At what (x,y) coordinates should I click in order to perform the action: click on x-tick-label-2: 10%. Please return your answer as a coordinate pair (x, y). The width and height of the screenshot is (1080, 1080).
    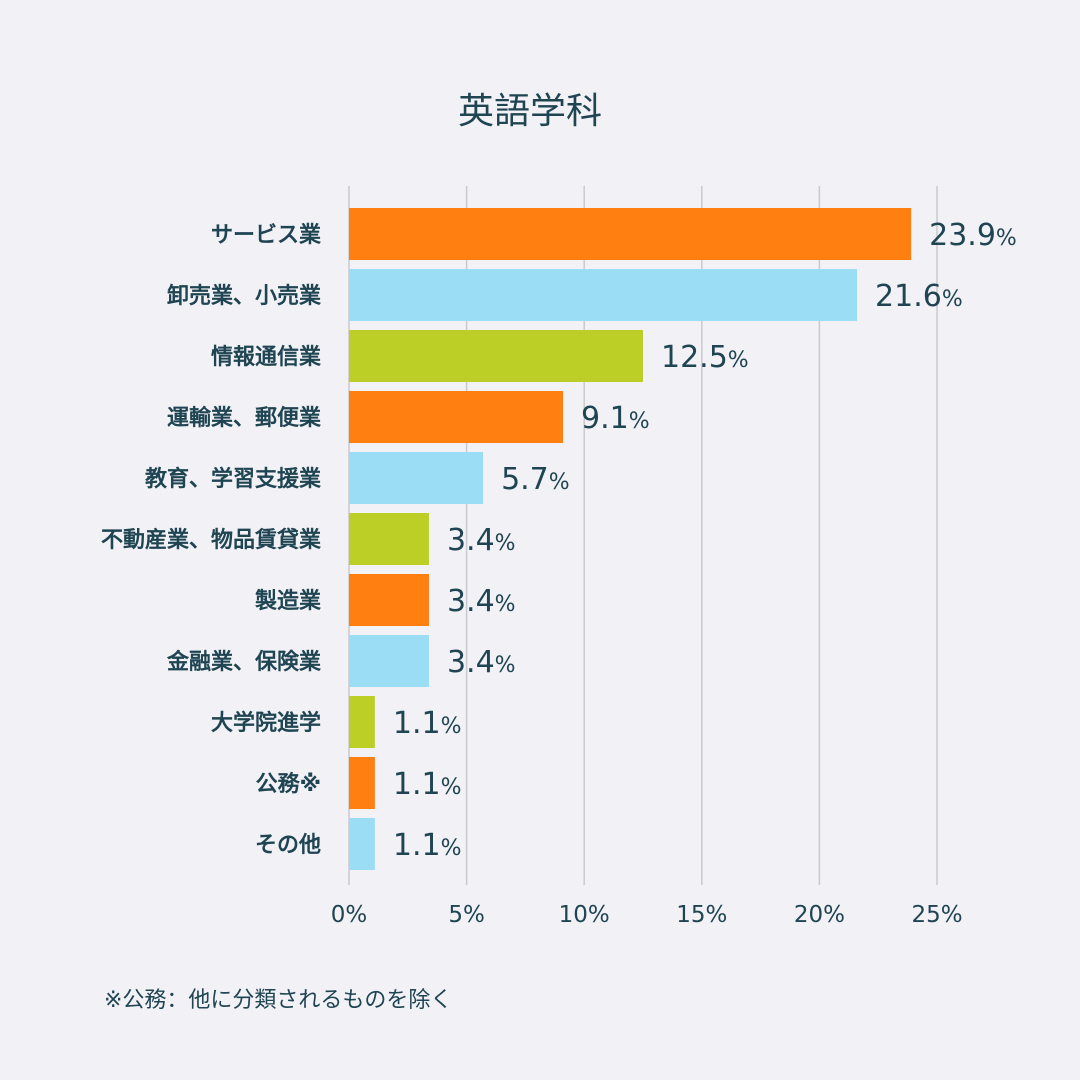
    Looking at the image, I should click on (584, 915).